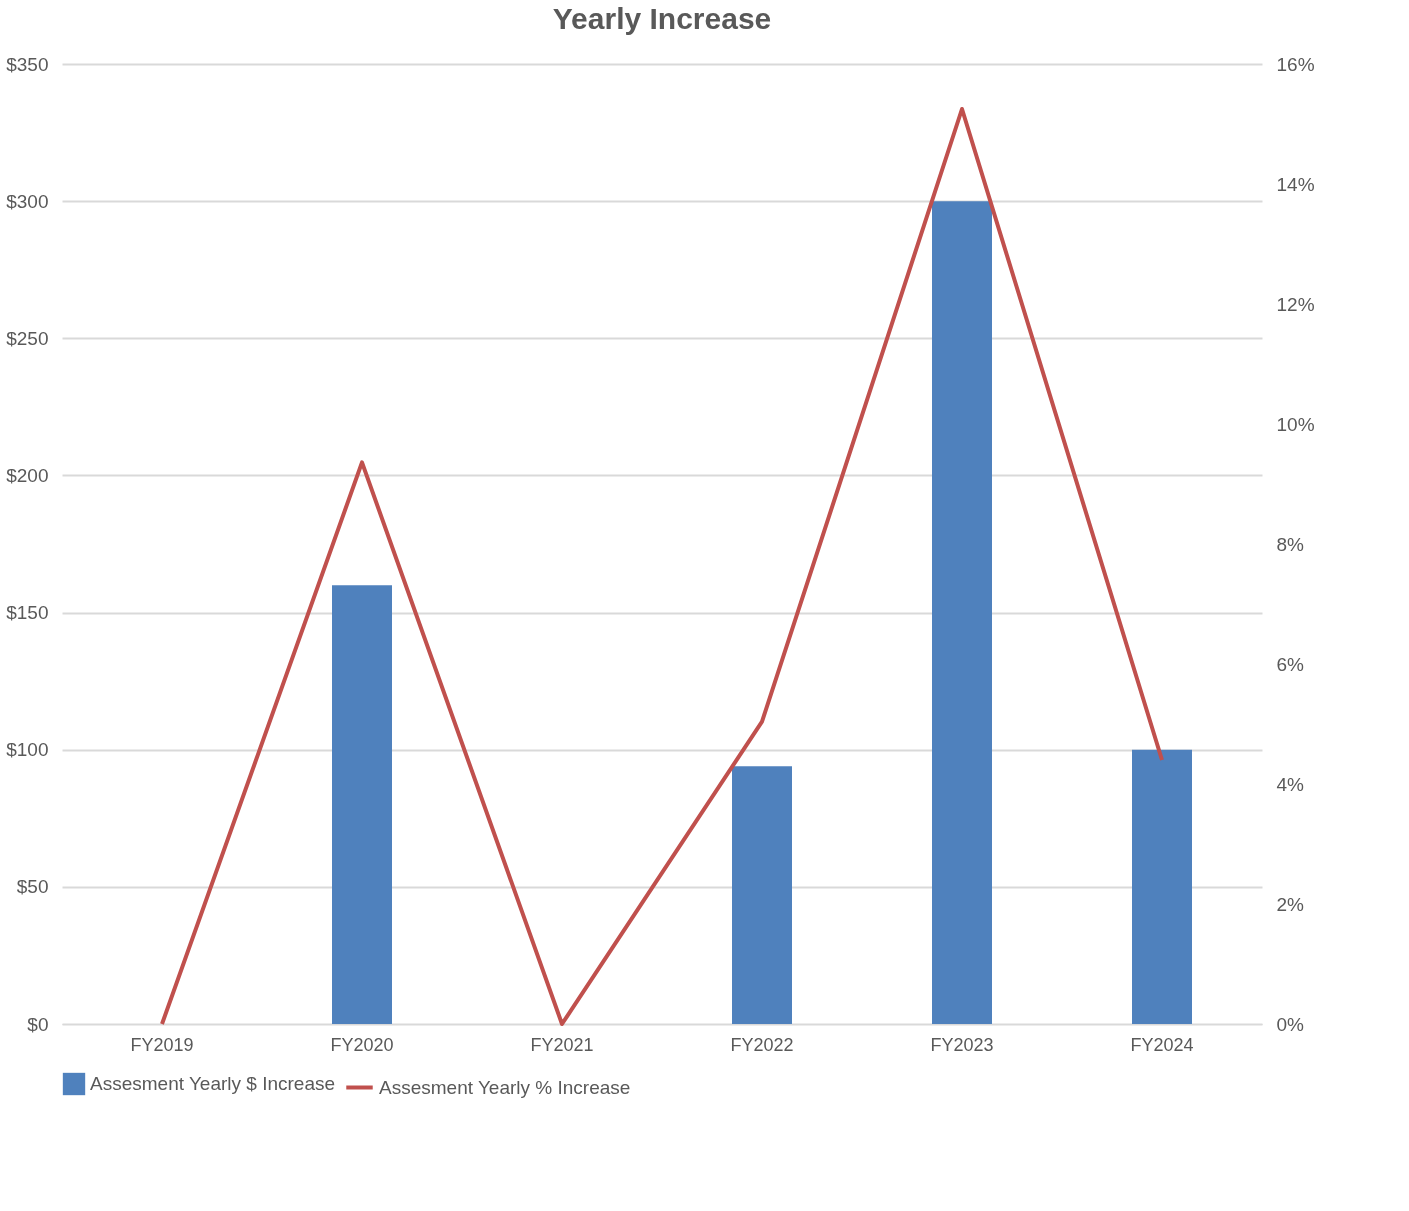  Describe the element at coordinates (27, 475) in the screenshot. I see `y-tick-label: $200` at that location.